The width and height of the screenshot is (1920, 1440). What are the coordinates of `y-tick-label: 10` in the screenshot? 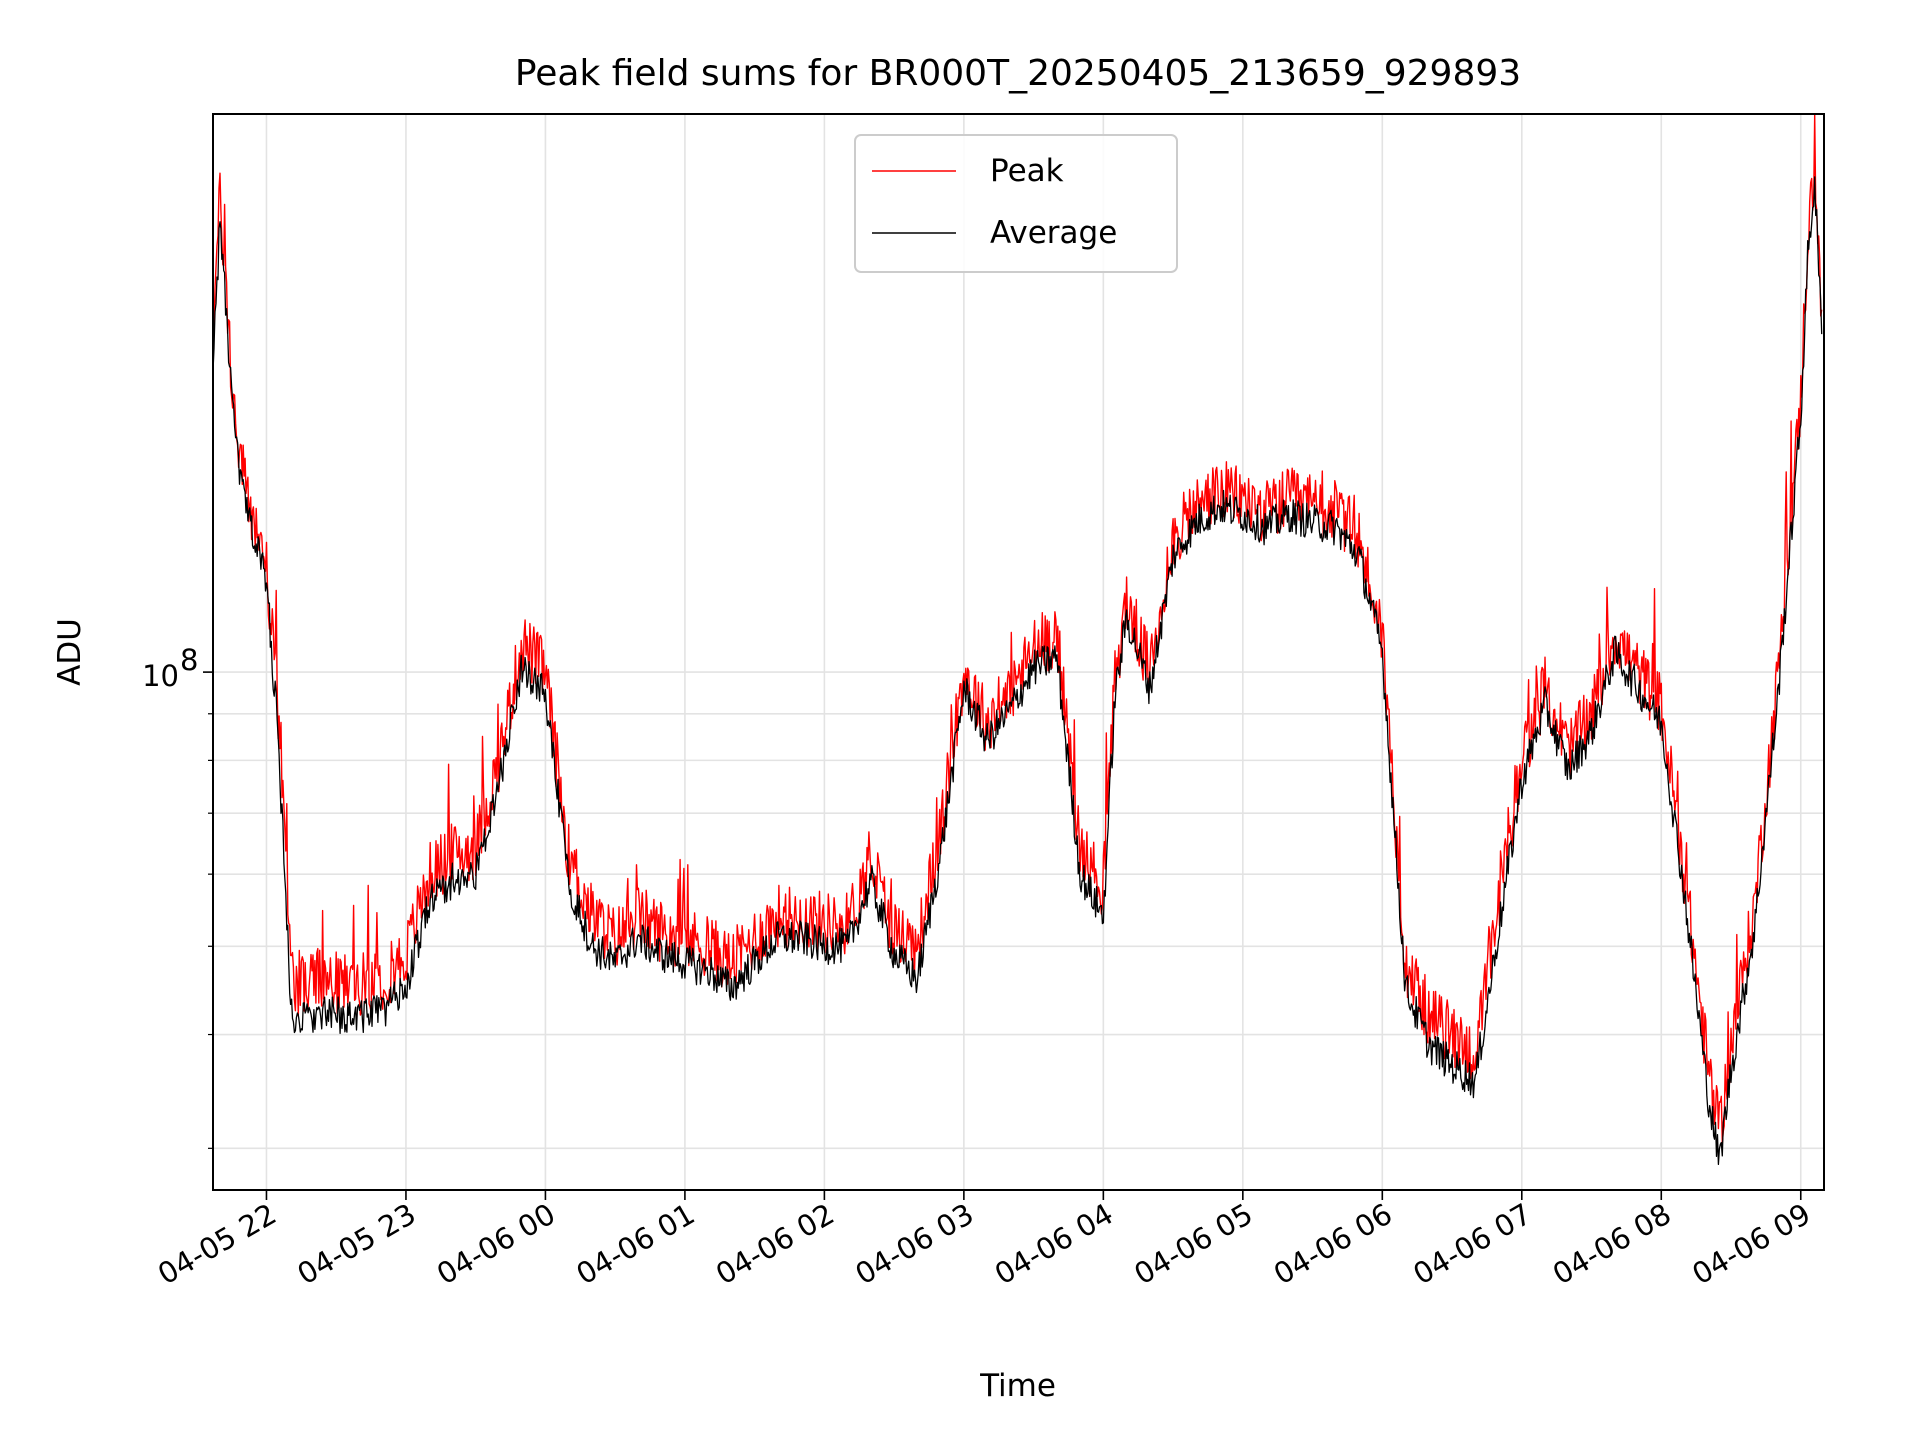 It's located at (160, 676).